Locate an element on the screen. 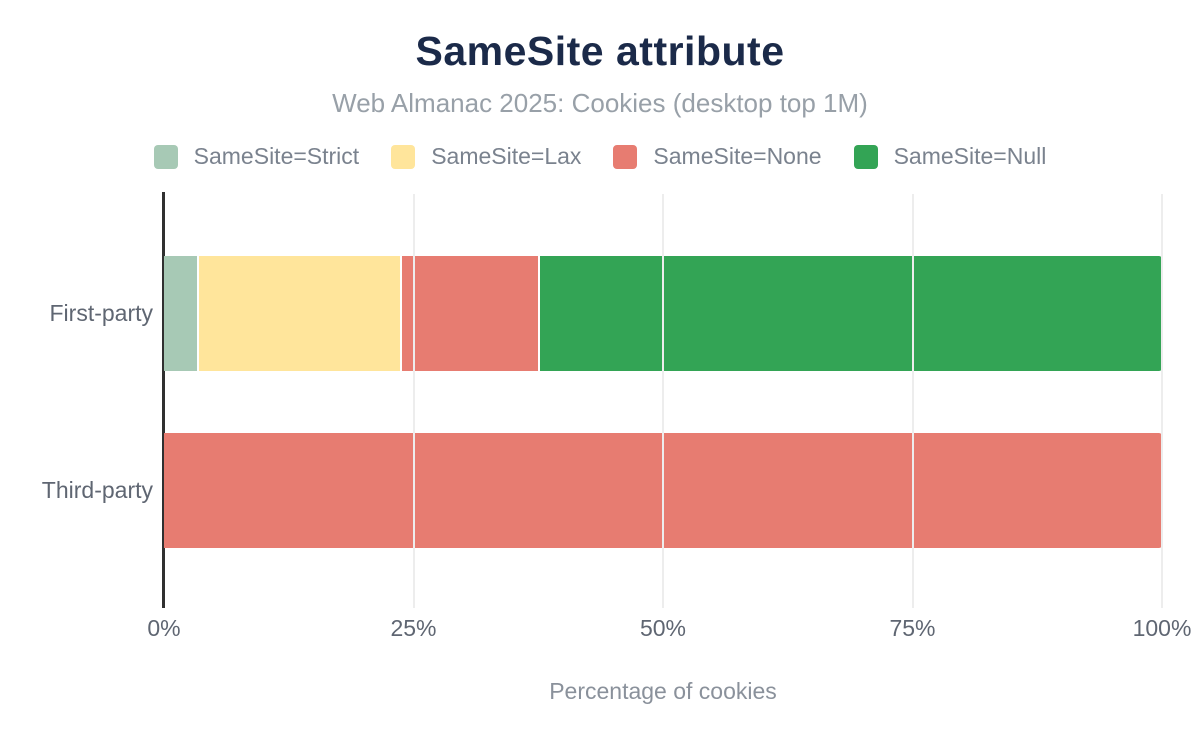 The width and height of the screenshot is (1200, 742). legend-swatch-strict-icon is located at coordinates (165, 156).